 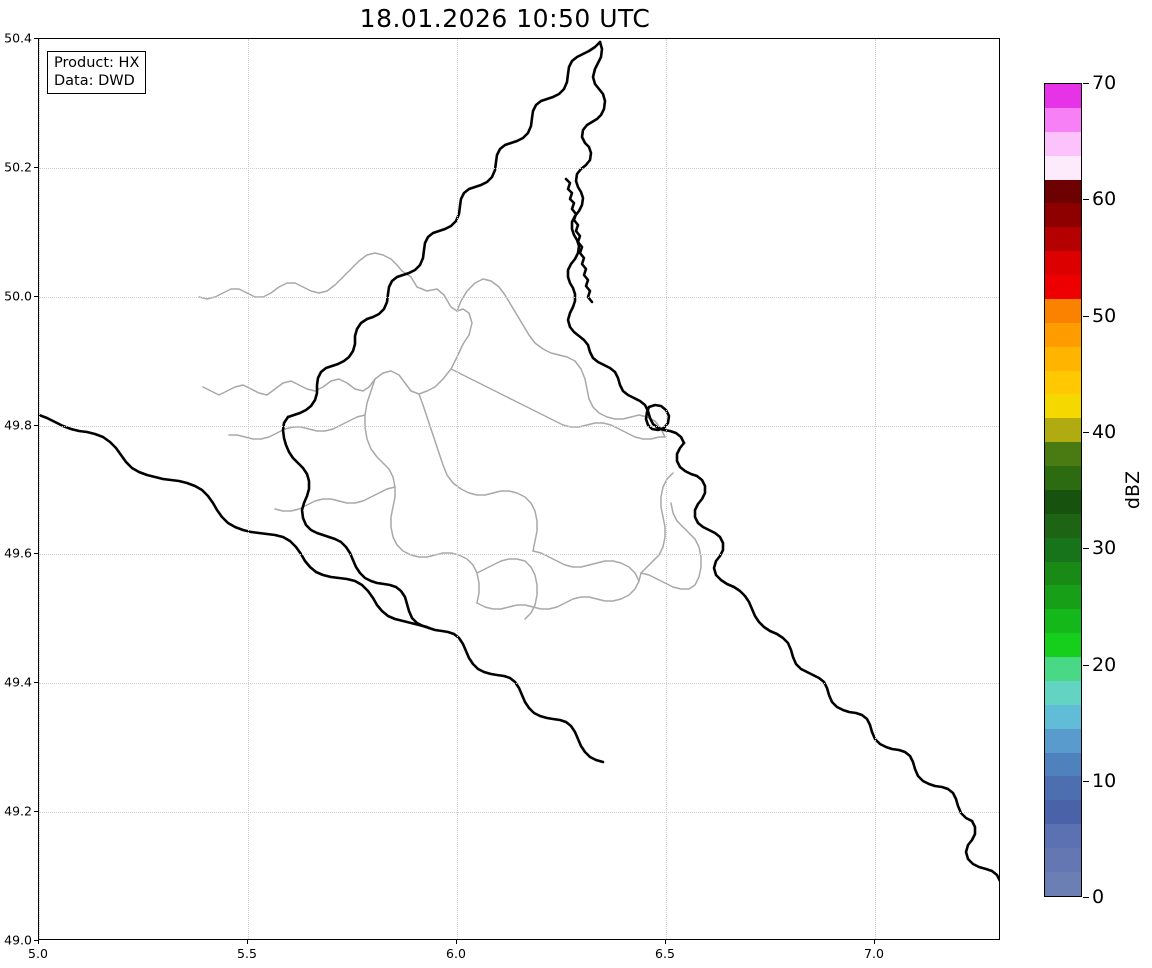 I want to click on colorbar-label-1: 10, so click(x=1104, y=781).